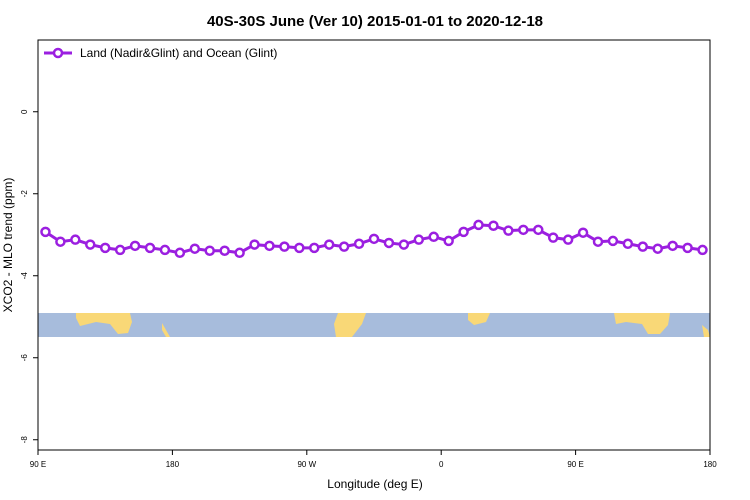  I want to click on y-tick-label: -4, so click(24, 276).